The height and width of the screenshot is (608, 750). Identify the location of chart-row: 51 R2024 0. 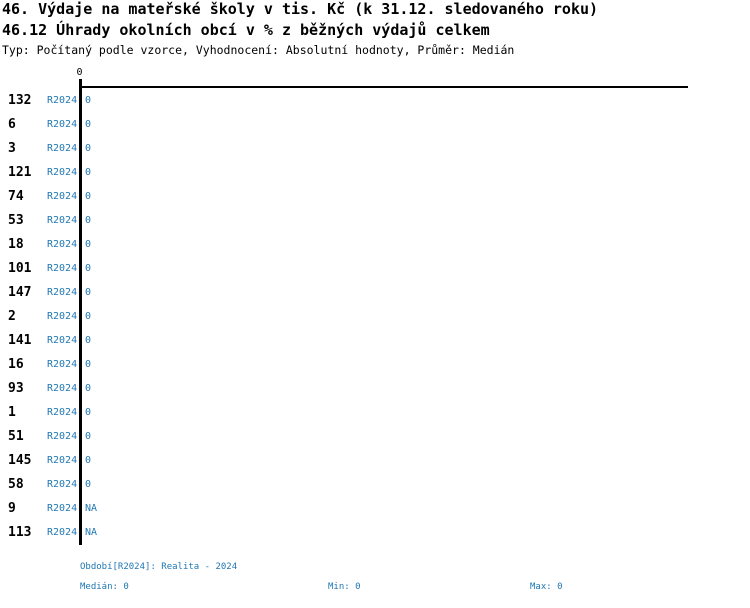
(375, 437).